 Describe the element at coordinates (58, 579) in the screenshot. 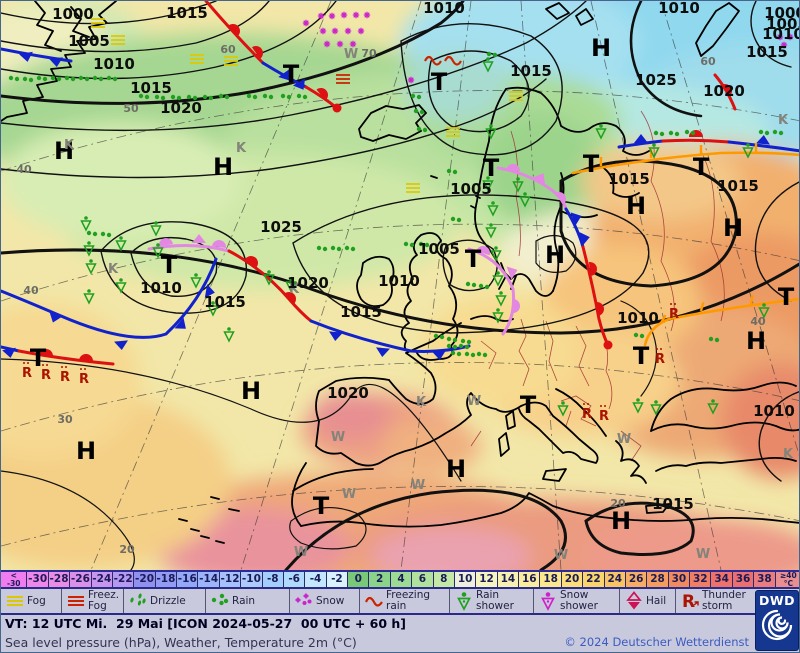

I see `scale-cell: -28` at that location.